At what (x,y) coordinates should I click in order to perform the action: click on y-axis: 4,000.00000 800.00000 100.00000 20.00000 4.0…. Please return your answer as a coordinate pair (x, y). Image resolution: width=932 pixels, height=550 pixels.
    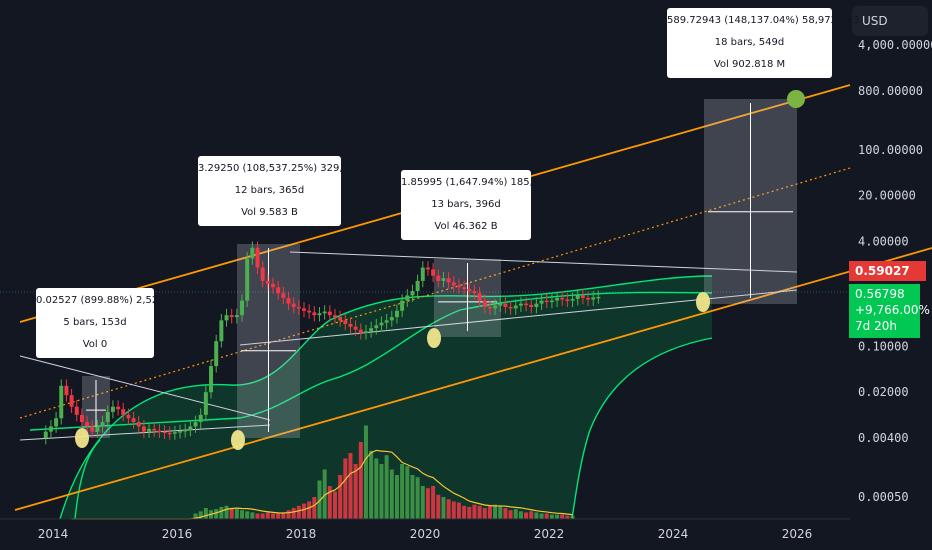
    Looking at the image, I should click on (895, 271).